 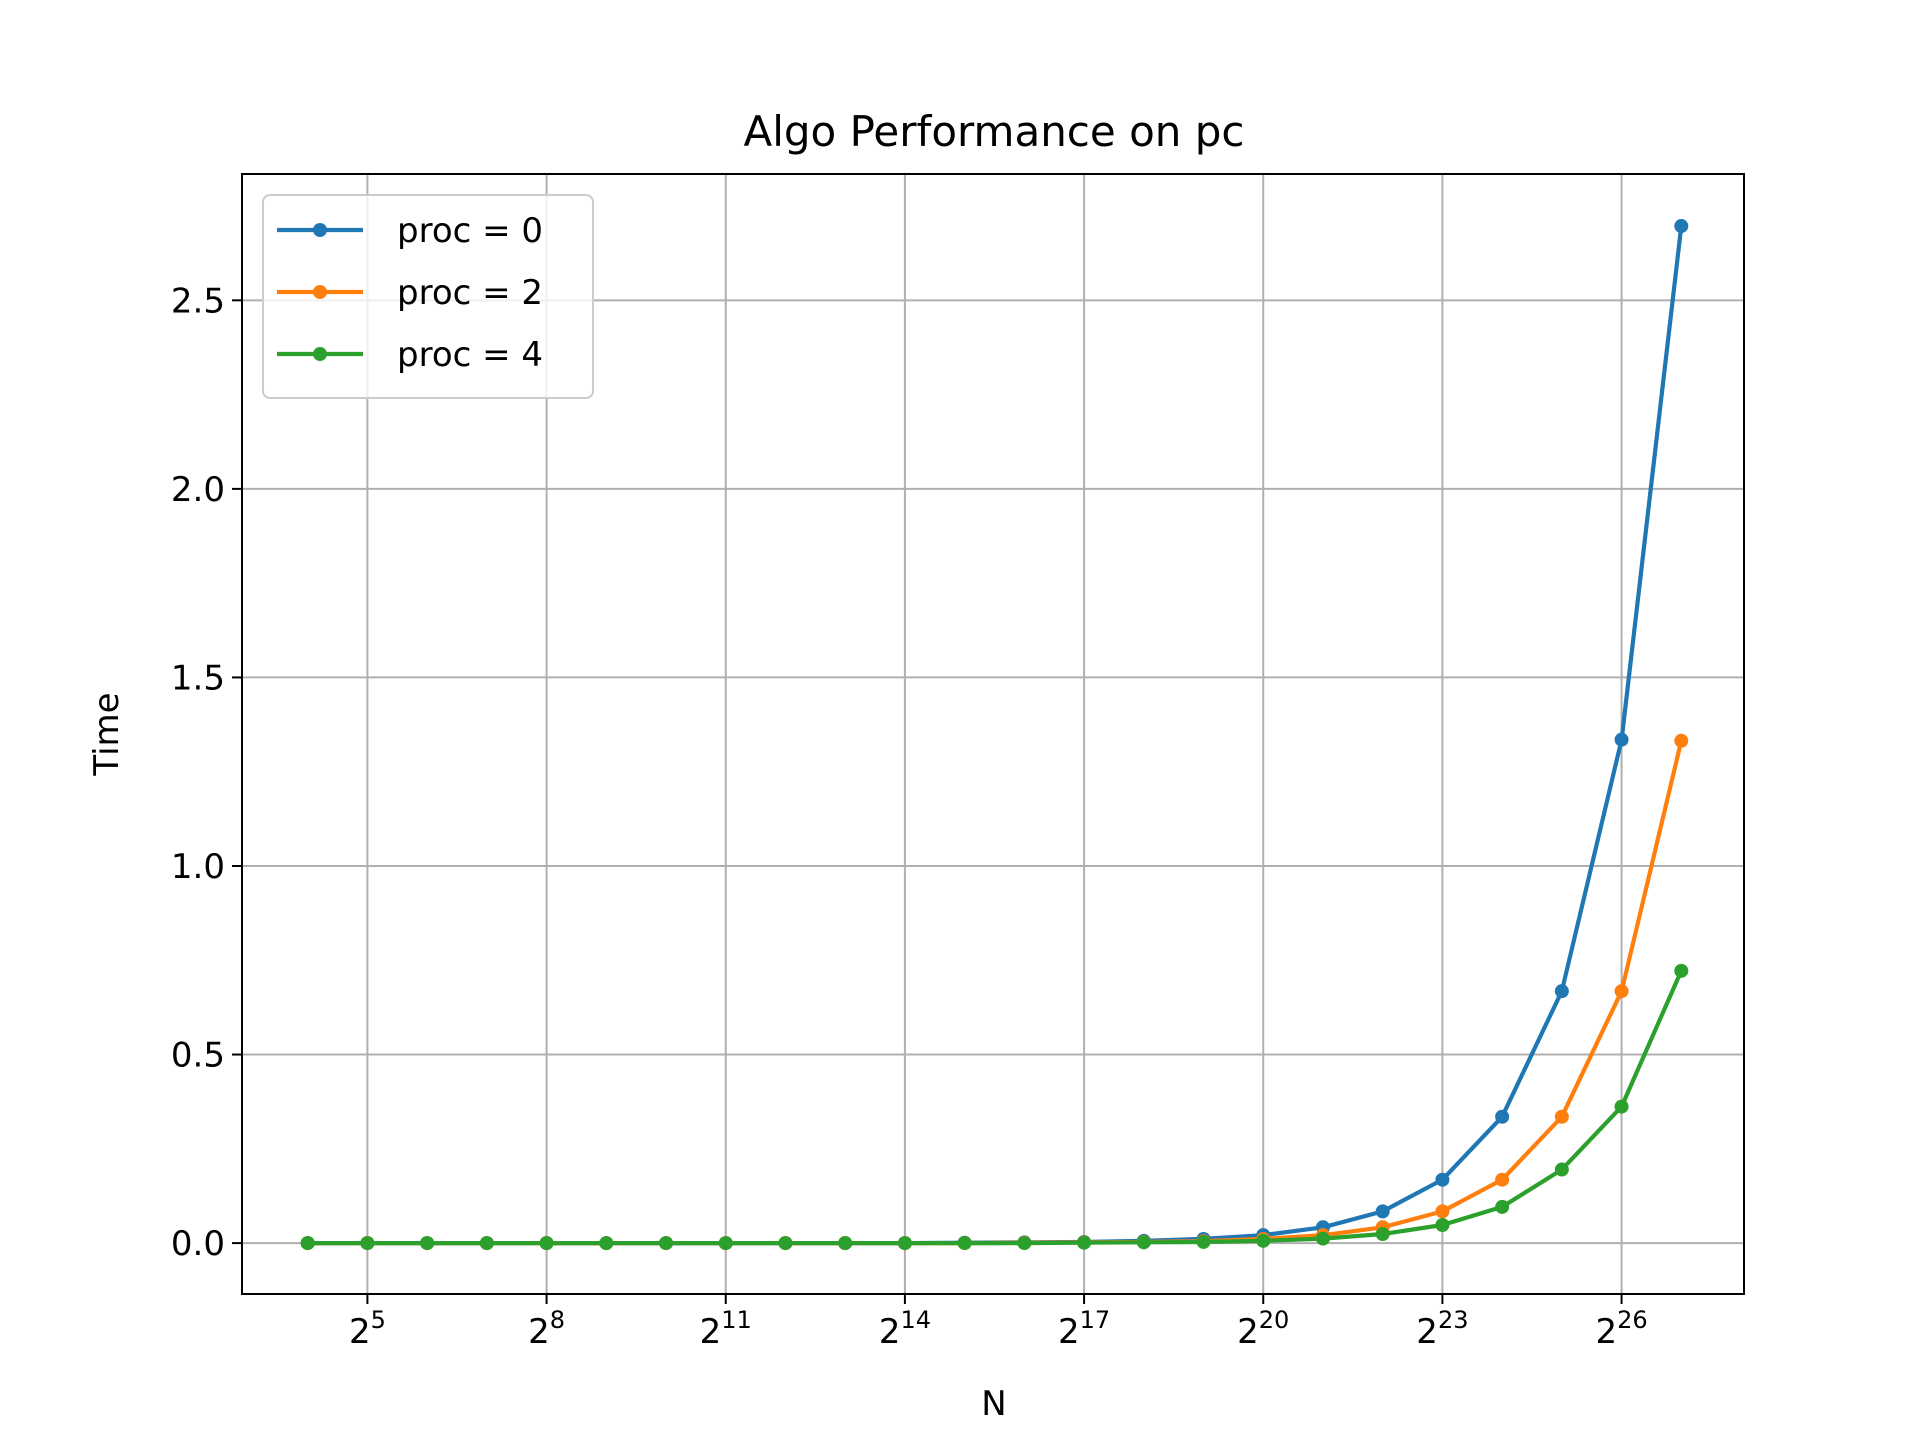 I want to click on legend-box, so click(x=428, y=296).